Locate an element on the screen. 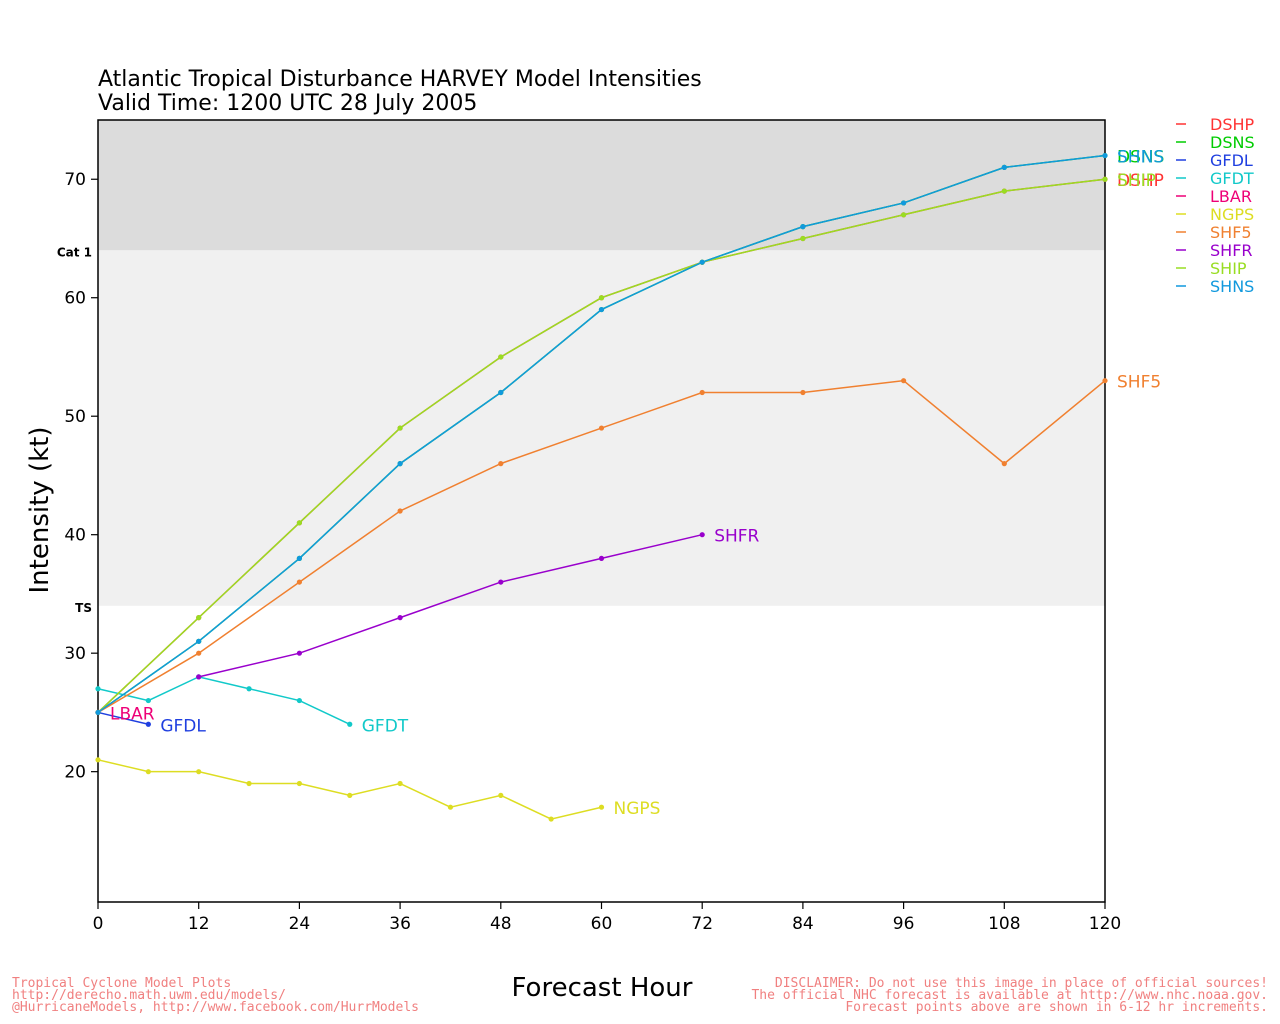 Image resolution: width=1280 pixels, height=1024 pixels. y-tick-label: 70 is located at coordinates (75, 180).